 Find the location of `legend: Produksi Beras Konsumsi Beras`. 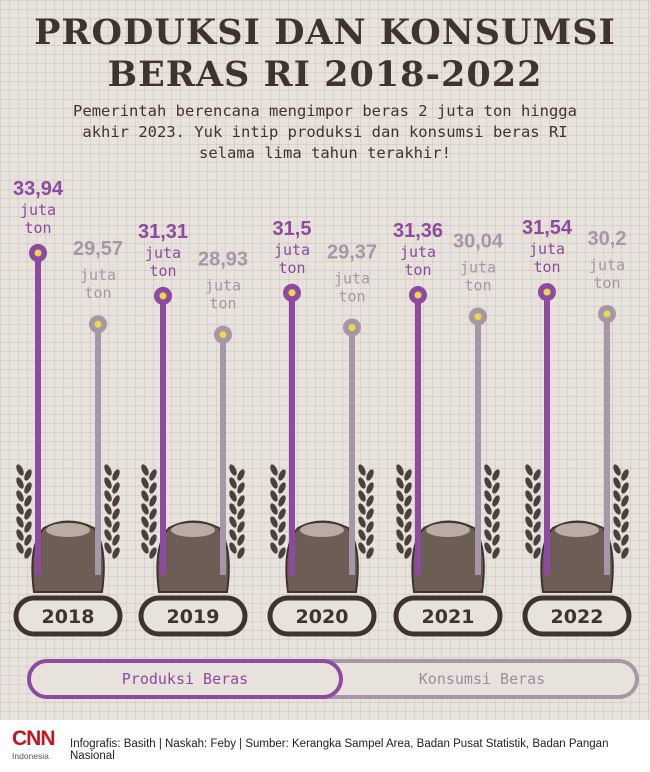

legend: Produksi Beras Konsumsi Beras is located at coordinates (333, 679).